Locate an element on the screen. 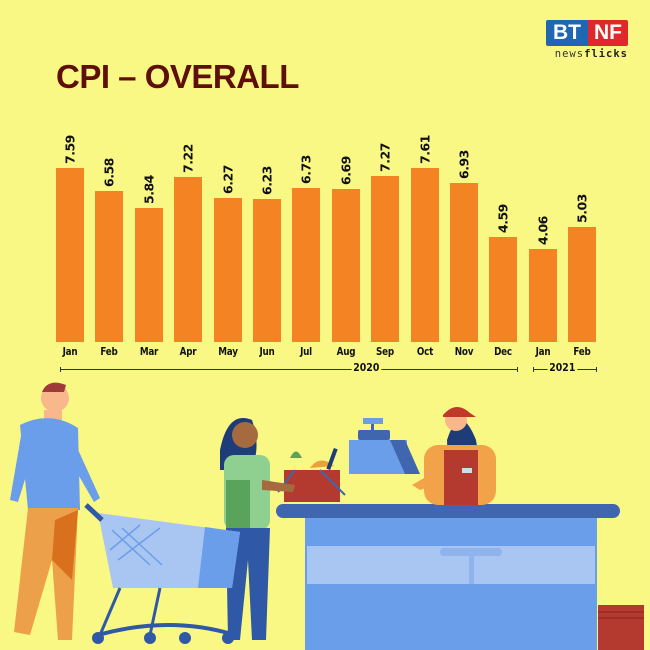 This screenshot has height=650, width=650. checkout-counter is located at coordinates (448, 577).